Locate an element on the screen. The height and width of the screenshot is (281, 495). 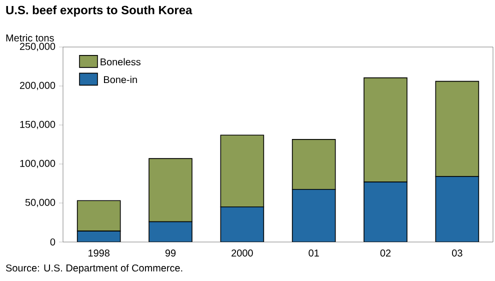
y-tick-label: 200,000 is located at coordinates (38, 86).